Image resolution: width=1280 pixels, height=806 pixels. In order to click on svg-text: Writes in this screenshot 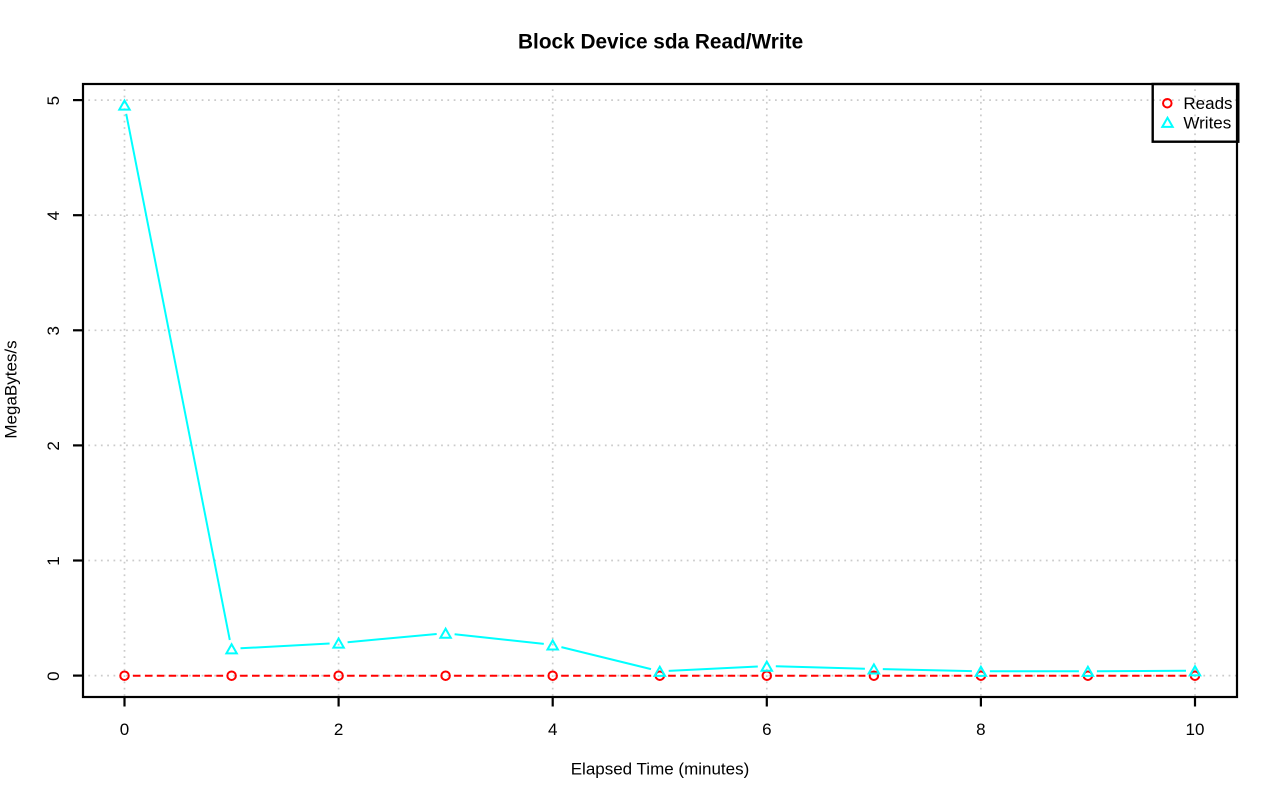, I will do `click(1207, 123)`.